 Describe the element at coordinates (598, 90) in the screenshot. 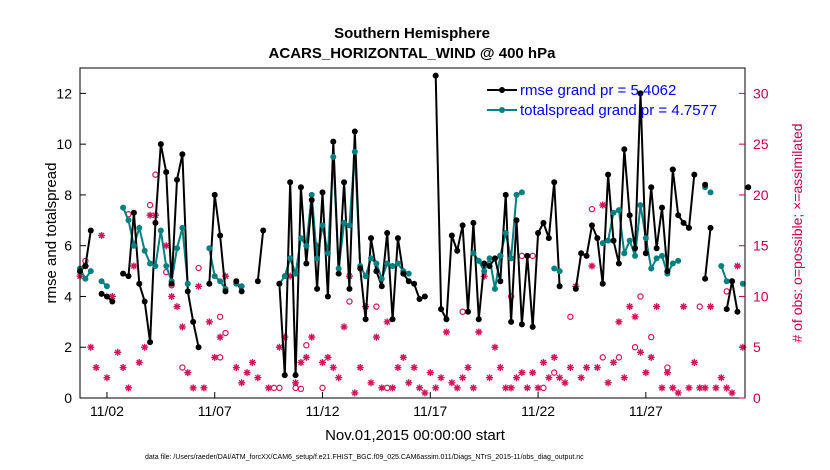

I see `legend-rmse-label: rmse grand pr = 5.4062` at that location.